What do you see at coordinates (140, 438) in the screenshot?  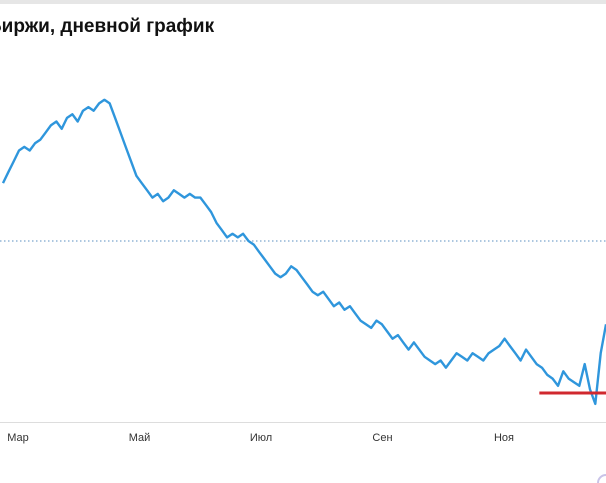 I see `x-tick-label: Май` at bounding box center [140, 438].